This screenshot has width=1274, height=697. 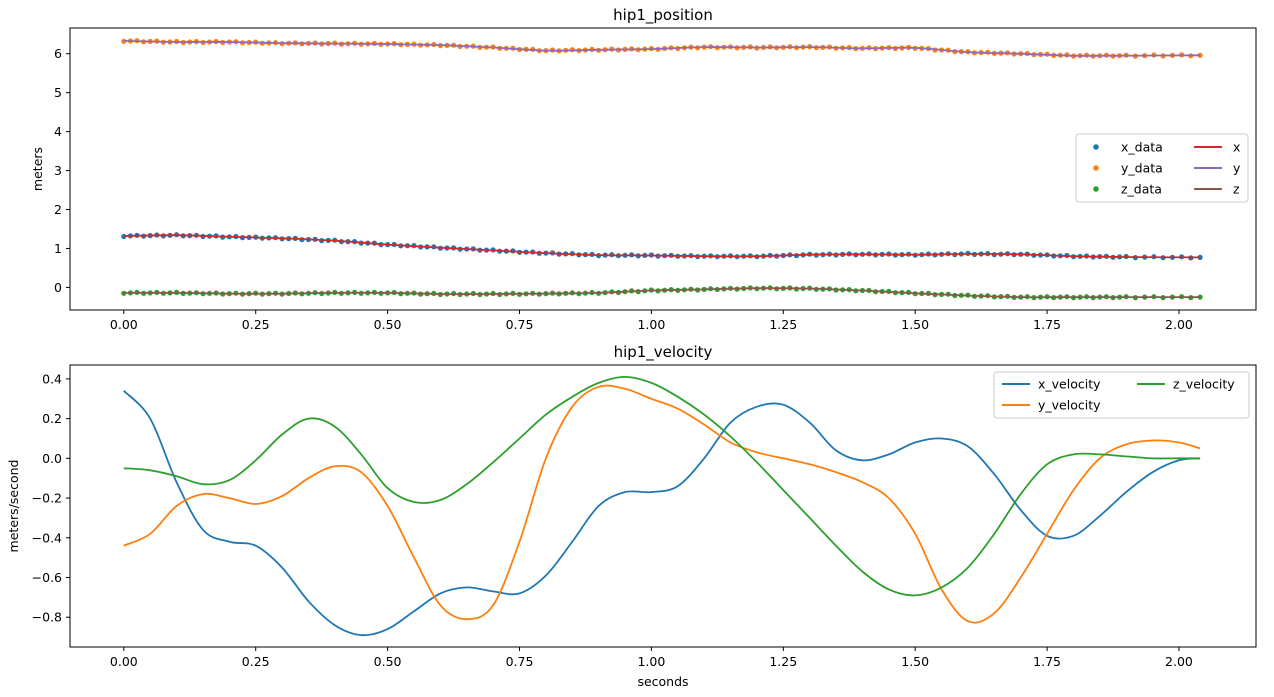 What do you see at coordinates (1142, 168) in the screenshot?
I see `legend-label: y_data` at bounding box center [1142, 168].